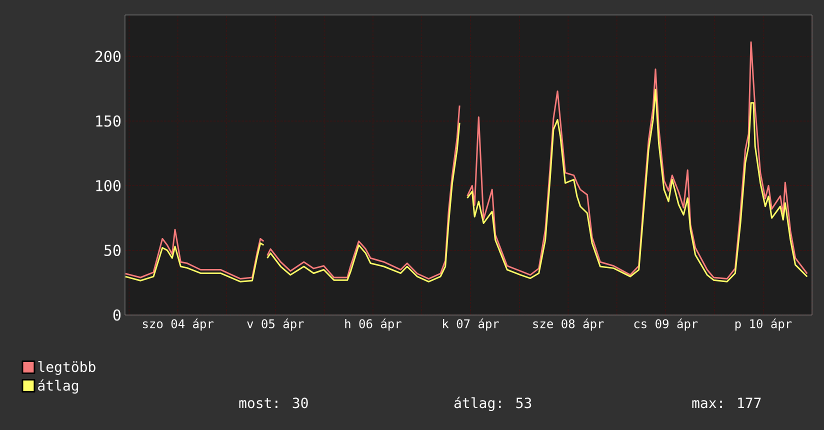 Image resolution: width=824 pixels, height=430 pixels. I want to click on text: max: 177, so click(726, 403).